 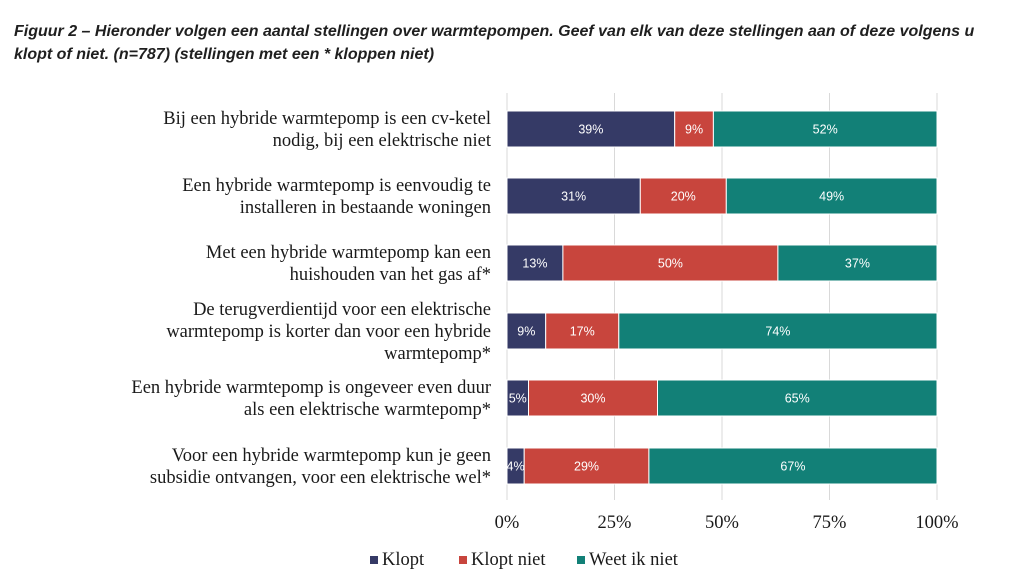 I want to click on category-label-line: De terugverdientijd voor een elektrische, so click(x=342, y=310).